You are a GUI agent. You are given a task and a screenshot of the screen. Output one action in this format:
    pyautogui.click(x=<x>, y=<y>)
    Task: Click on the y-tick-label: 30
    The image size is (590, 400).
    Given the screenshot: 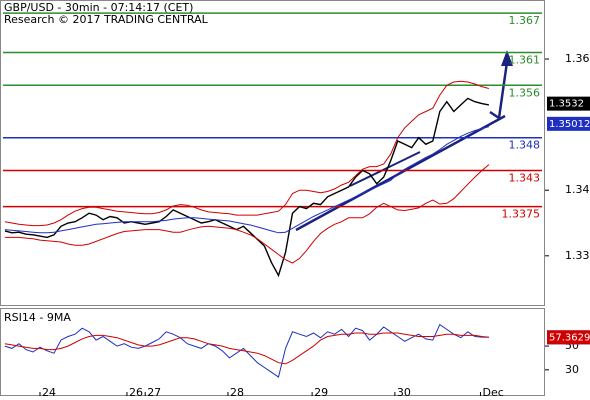 What is the action you would take?
    pyautogui.click(x=572, y=369)
    